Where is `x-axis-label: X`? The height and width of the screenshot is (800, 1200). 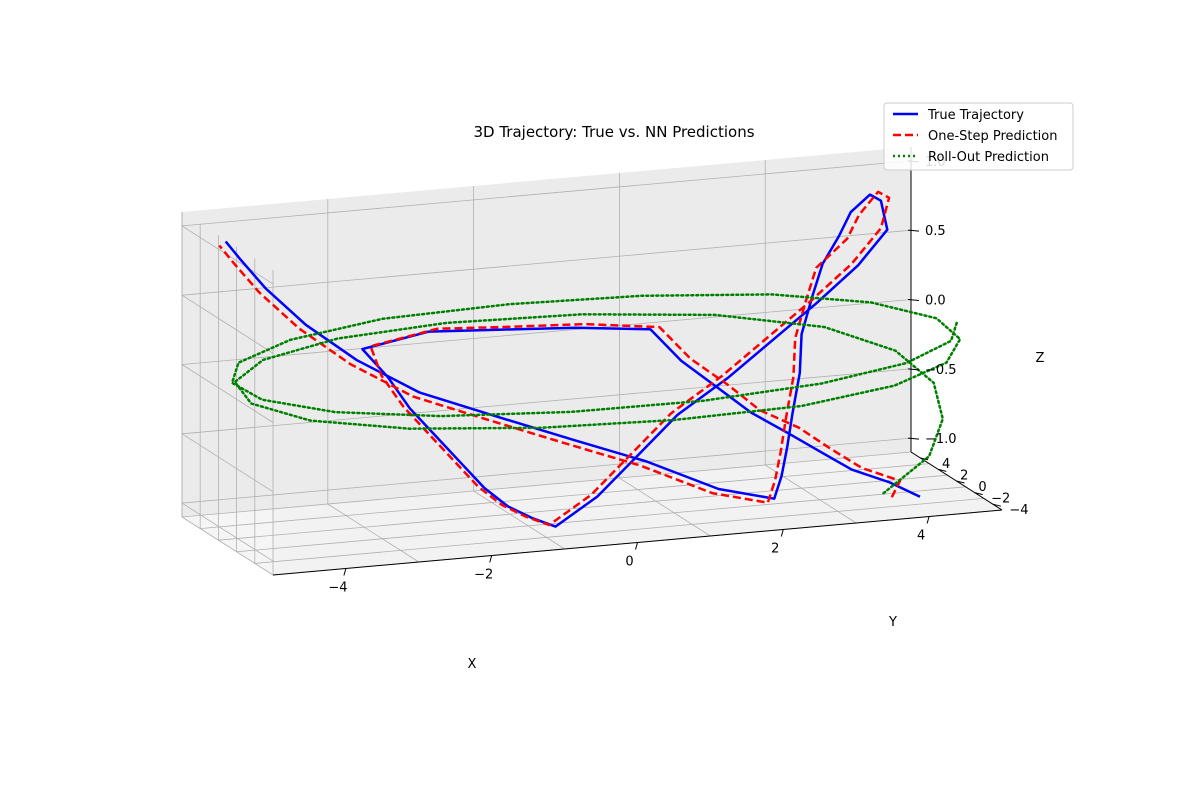
x-axis-label: X is located at coordinates (472, 664).